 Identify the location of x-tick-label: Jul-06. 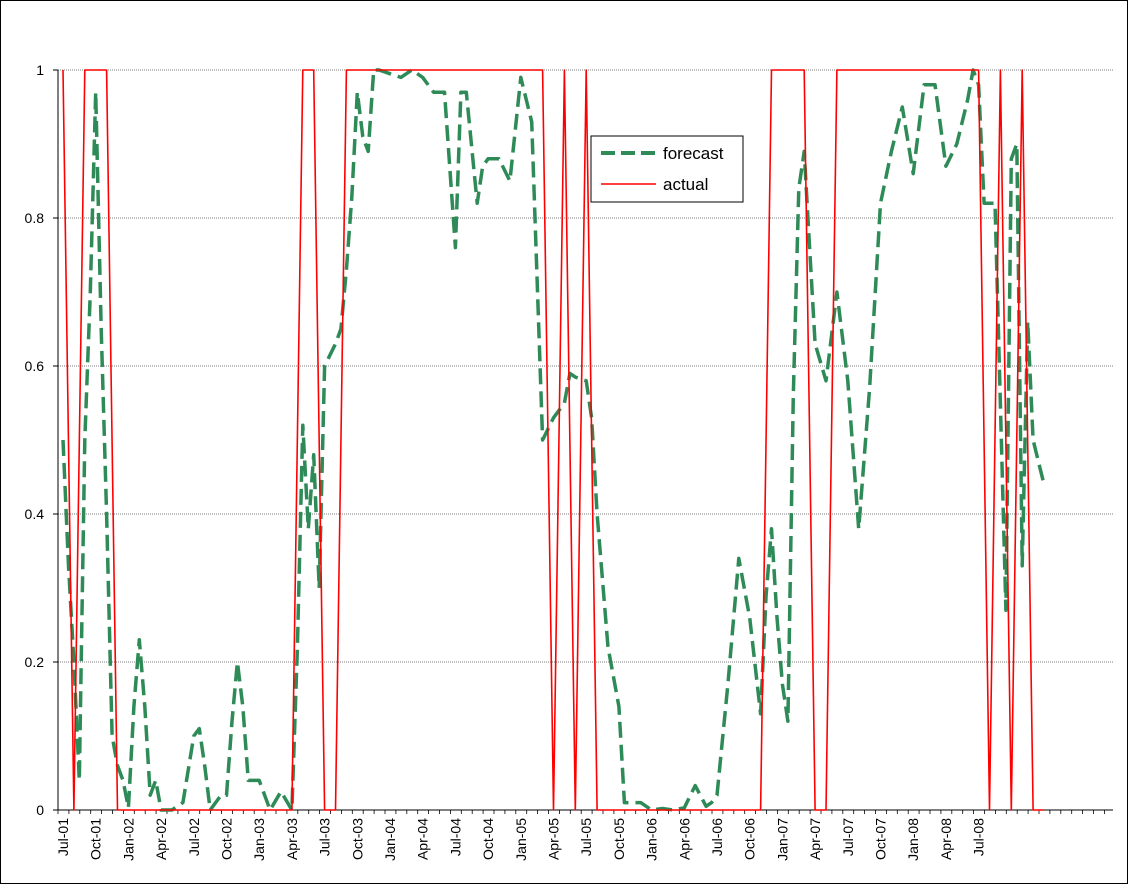
(717, 837).